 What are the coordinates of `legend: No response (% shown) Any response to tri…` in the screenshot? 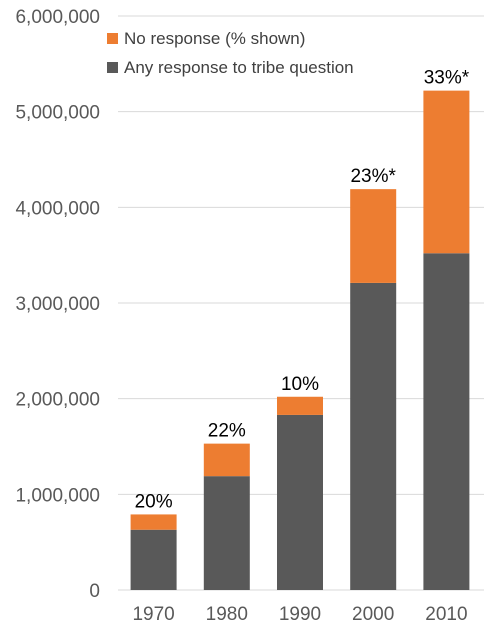 It's located at (230, 53).